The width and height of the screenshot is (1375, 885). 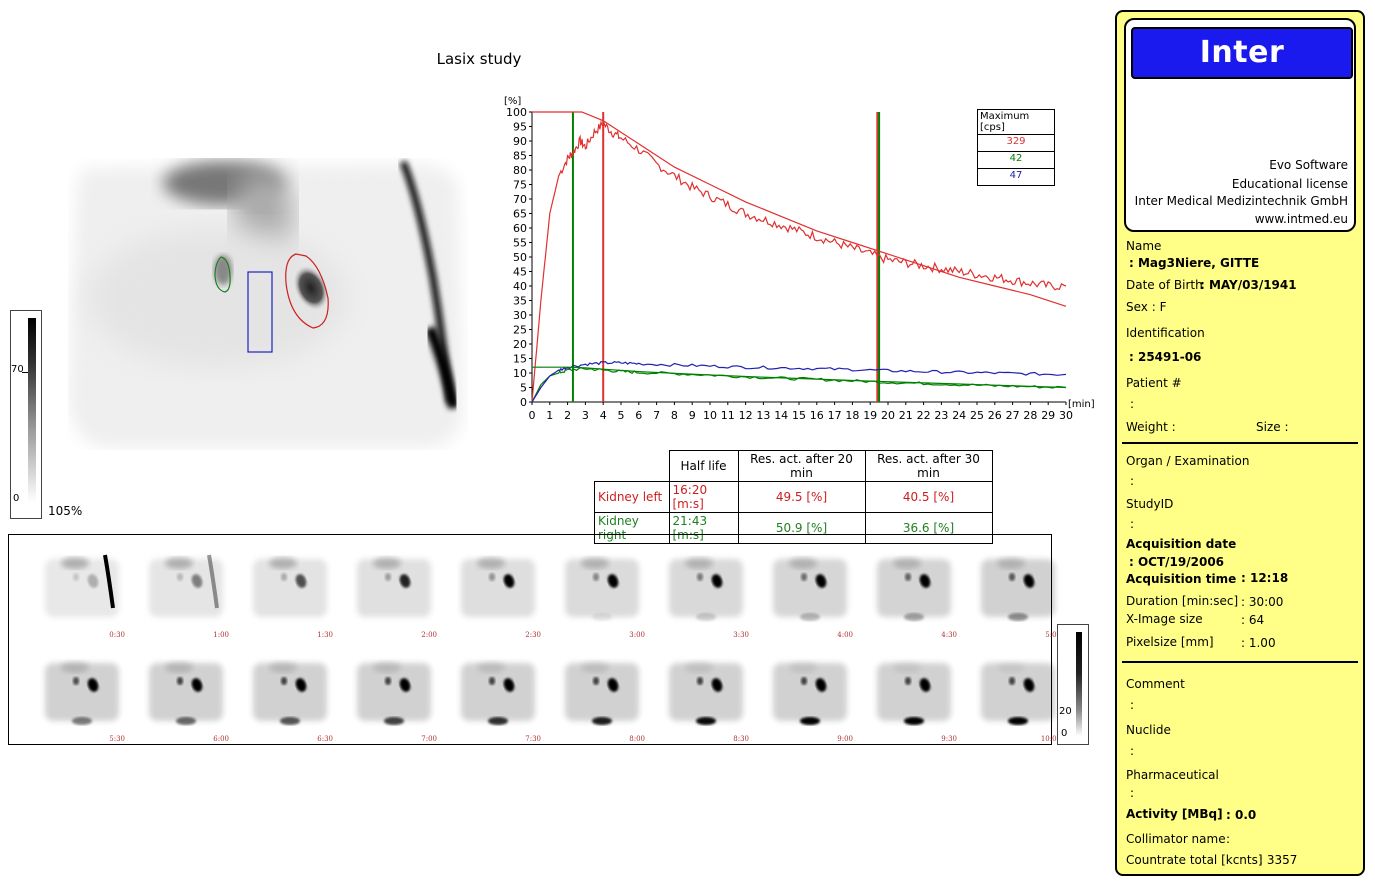 What do you see at coordinates (1164, 619) in the screenshot?
I see `x-image-size-label: X-Image size` at bounding box center [1164, 619].